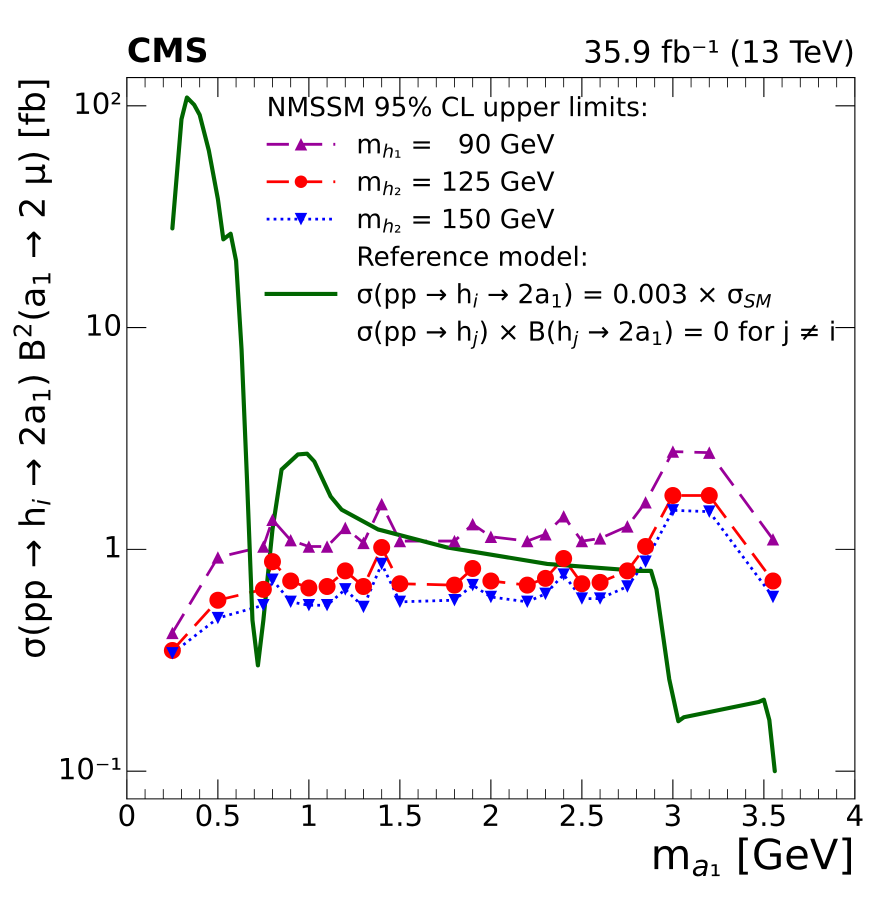 The image size is (875, 913). I want to click on x-tick-label: 2.5, so click(581, 815).